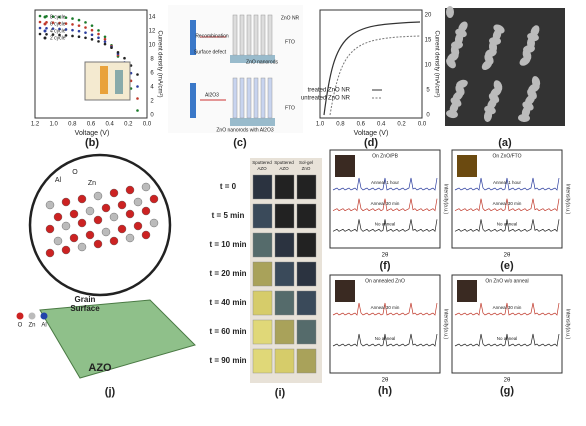 This screenshot has width=586, height=426. What do you see at coordinates (361, 125) in the screenshot?
I see `x-tick-label: 0.6` at bounding box center [361, 125].